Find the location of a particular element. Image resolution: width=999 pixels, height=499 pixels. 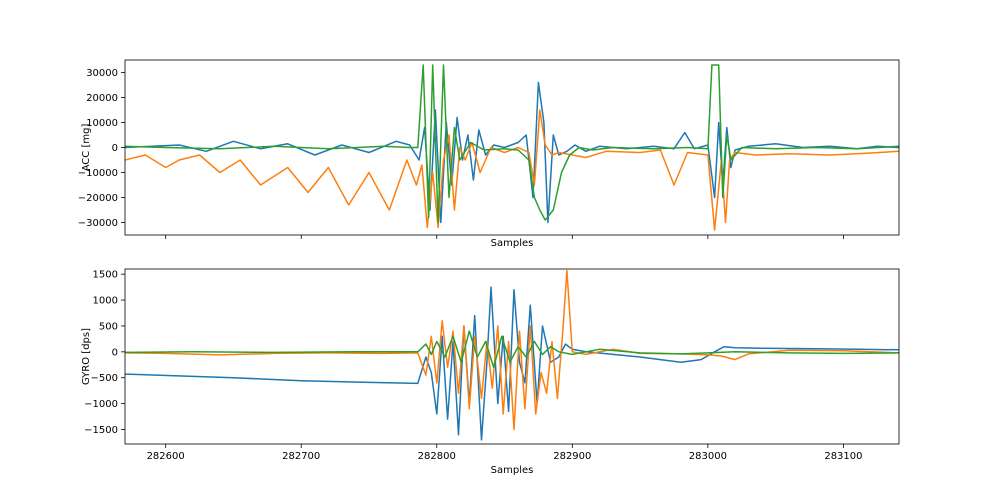

y-tick-label: 30000 is located at coordinates (102, 73).